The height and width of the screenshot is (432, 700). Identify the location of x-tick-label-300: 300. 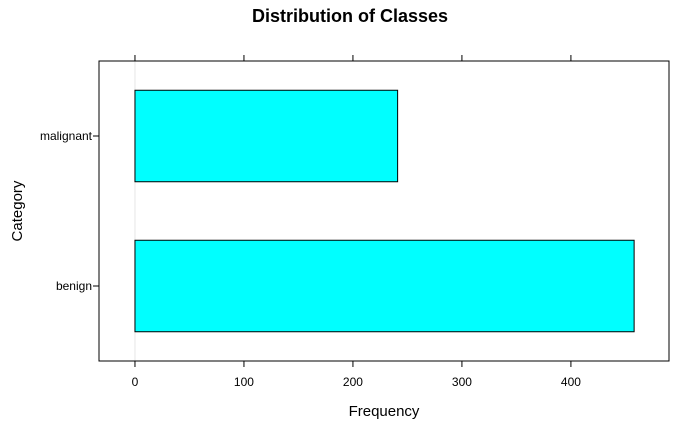
(462, 382).